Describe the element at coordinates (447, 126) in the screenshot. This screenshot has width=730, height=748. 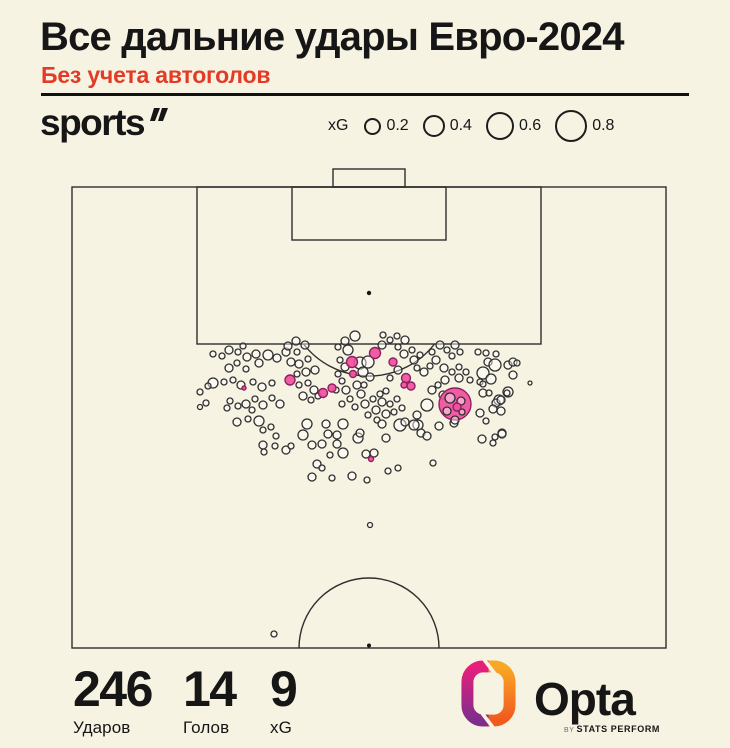
I see `xg-legend-item: 0.4` at that location.